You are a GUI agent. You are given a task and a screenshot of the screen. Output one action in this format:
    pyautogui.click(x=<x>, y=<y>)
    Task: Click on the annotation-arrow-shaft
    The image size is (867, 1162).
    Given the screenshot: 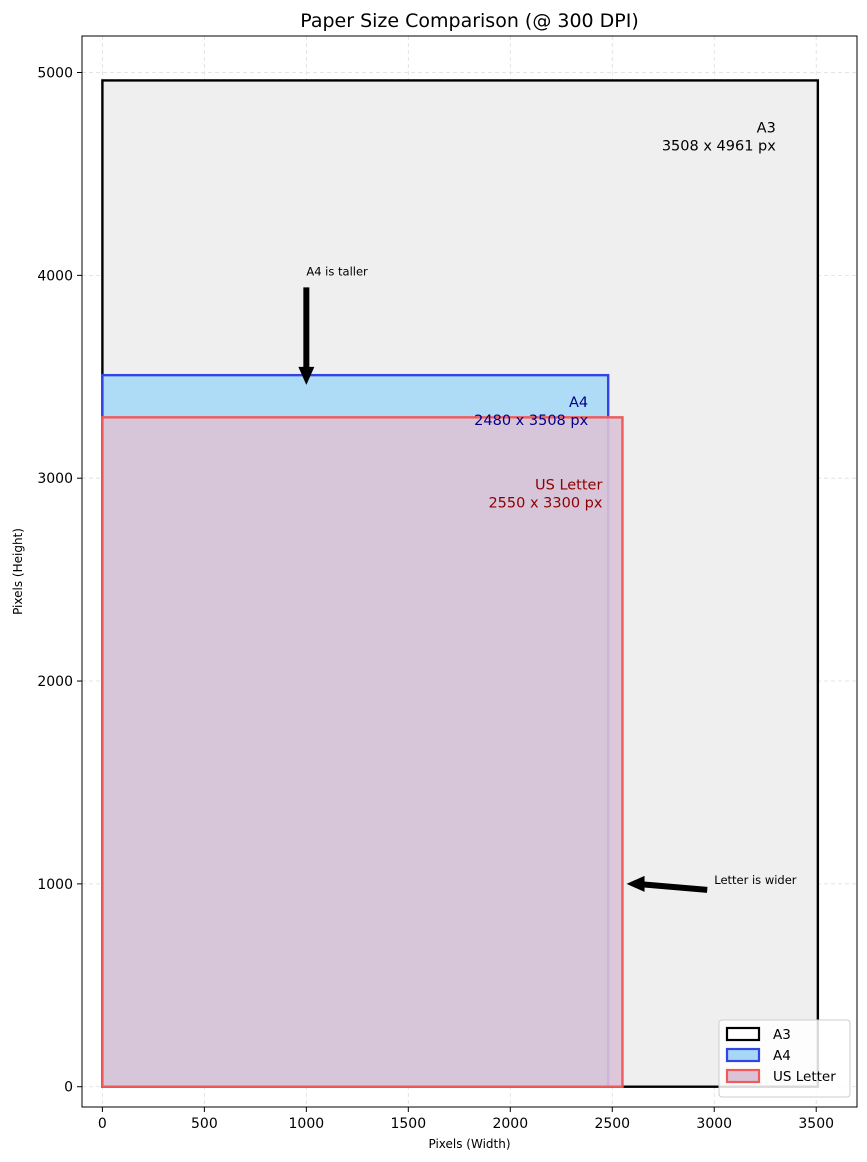 What is the action you would take?
    pyautogui.click(x=675, y=887)
    